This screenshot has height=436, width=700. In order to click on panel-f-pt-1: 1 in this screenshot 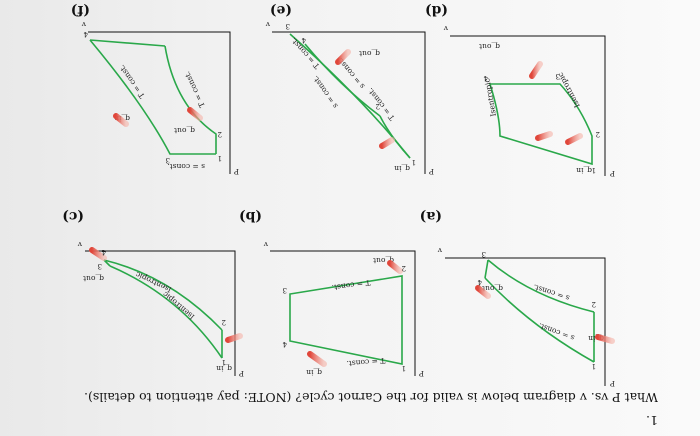, I will do `click(220, 158)`.